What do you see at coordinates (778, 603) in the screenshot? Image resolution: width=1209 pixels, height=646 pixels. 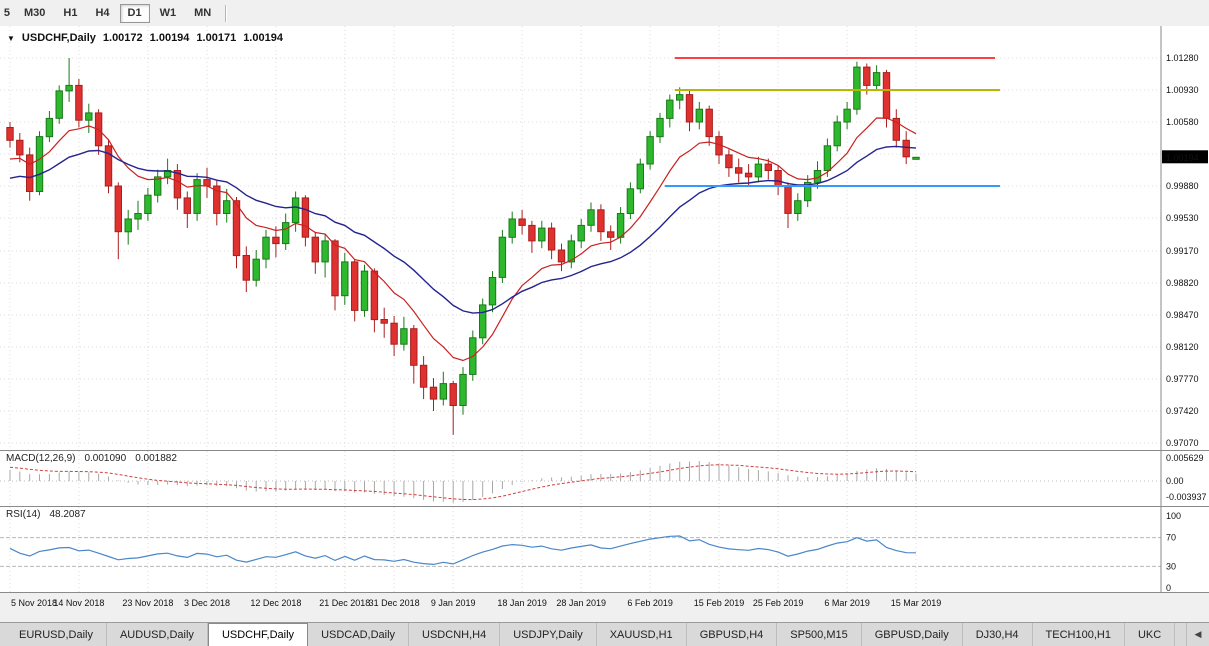 I see `date-label: 25 Feb 2019` at bounding box center [778, 603].